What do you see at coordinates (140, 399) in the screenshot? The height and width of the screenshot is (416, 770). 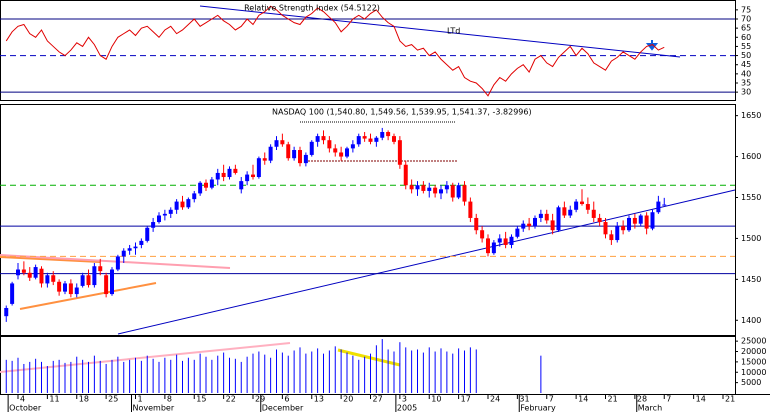 I see `x-tick-label: 1` at bounding box center [140, 399].